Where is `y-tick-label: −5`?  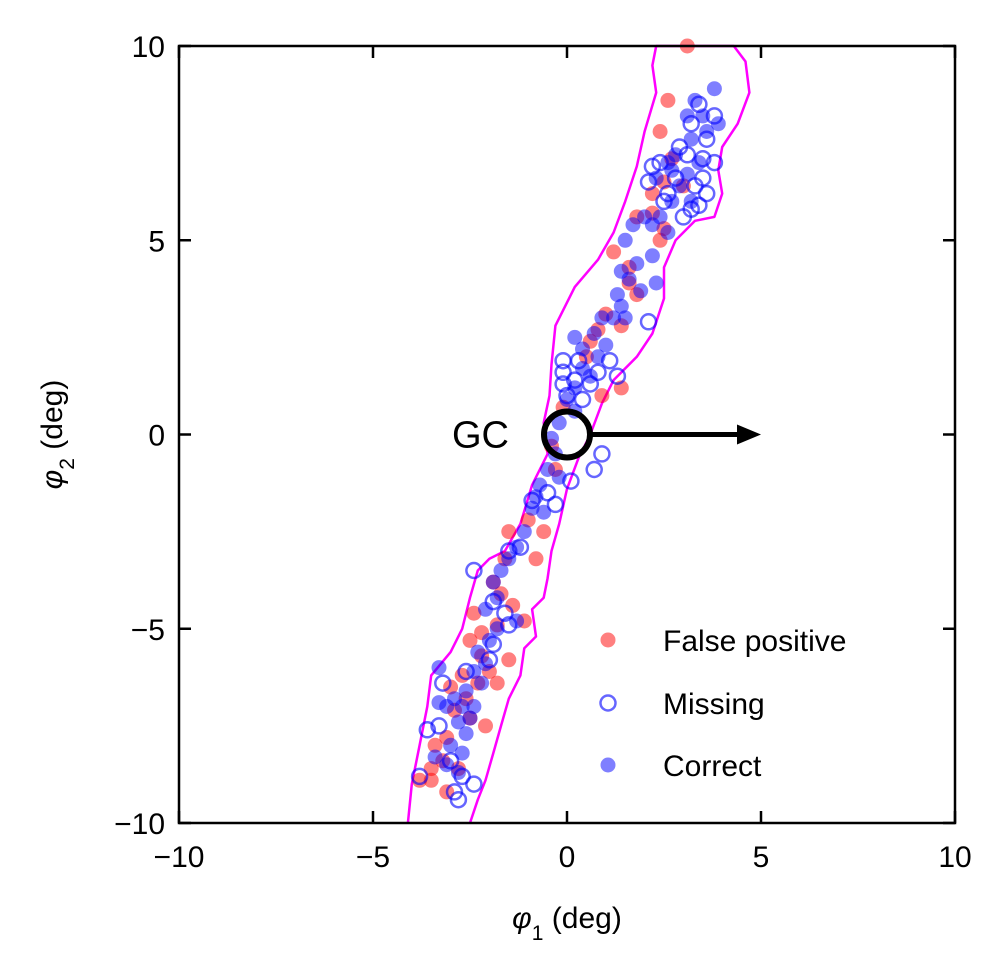
y-tick-label: −5 is located at coordinates (148, 630).